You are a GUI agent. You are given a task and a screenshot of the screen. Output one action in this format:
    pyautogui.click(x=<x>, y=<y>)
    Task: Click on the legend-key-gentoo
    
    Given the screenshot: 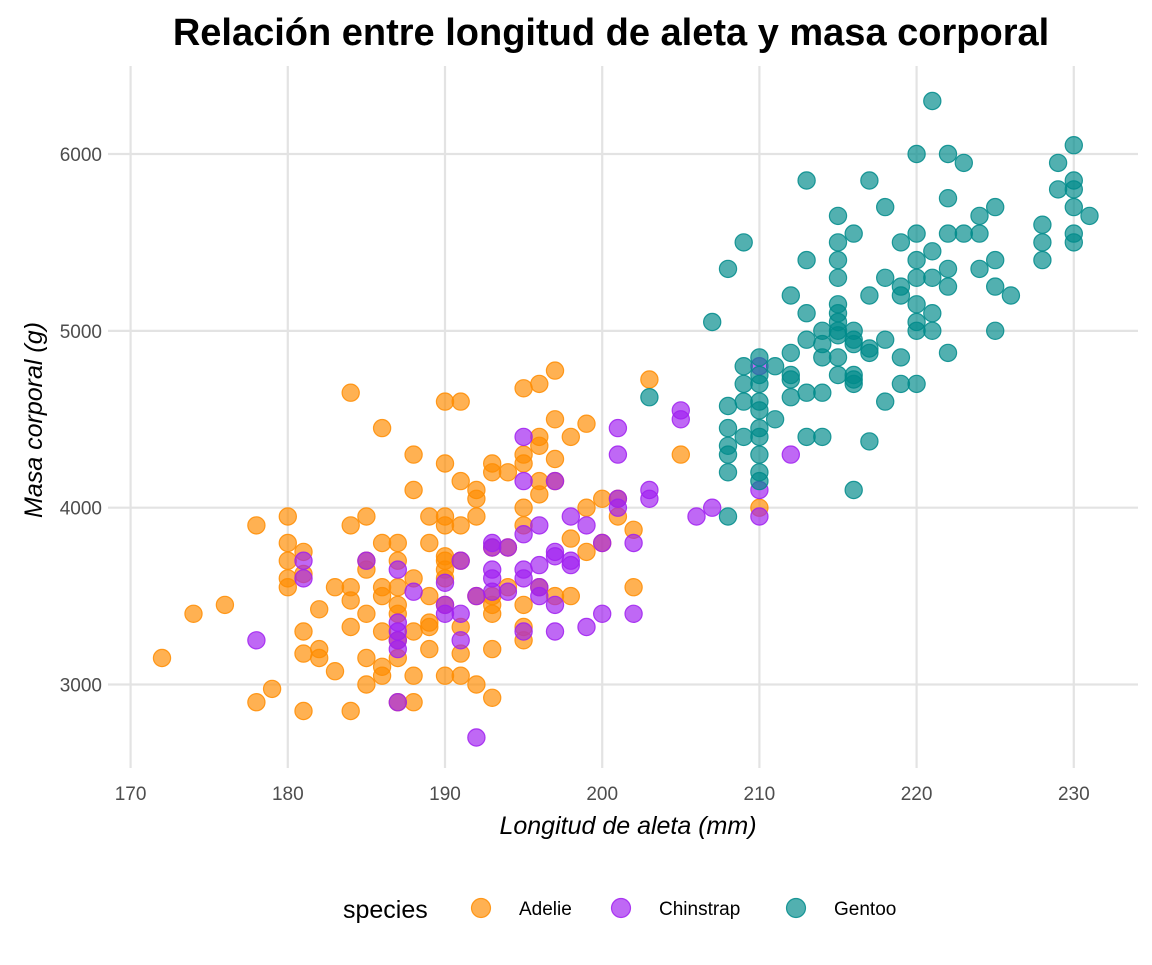 What is the action you would take?
    pyautogui.click(x=796, y=908)
    